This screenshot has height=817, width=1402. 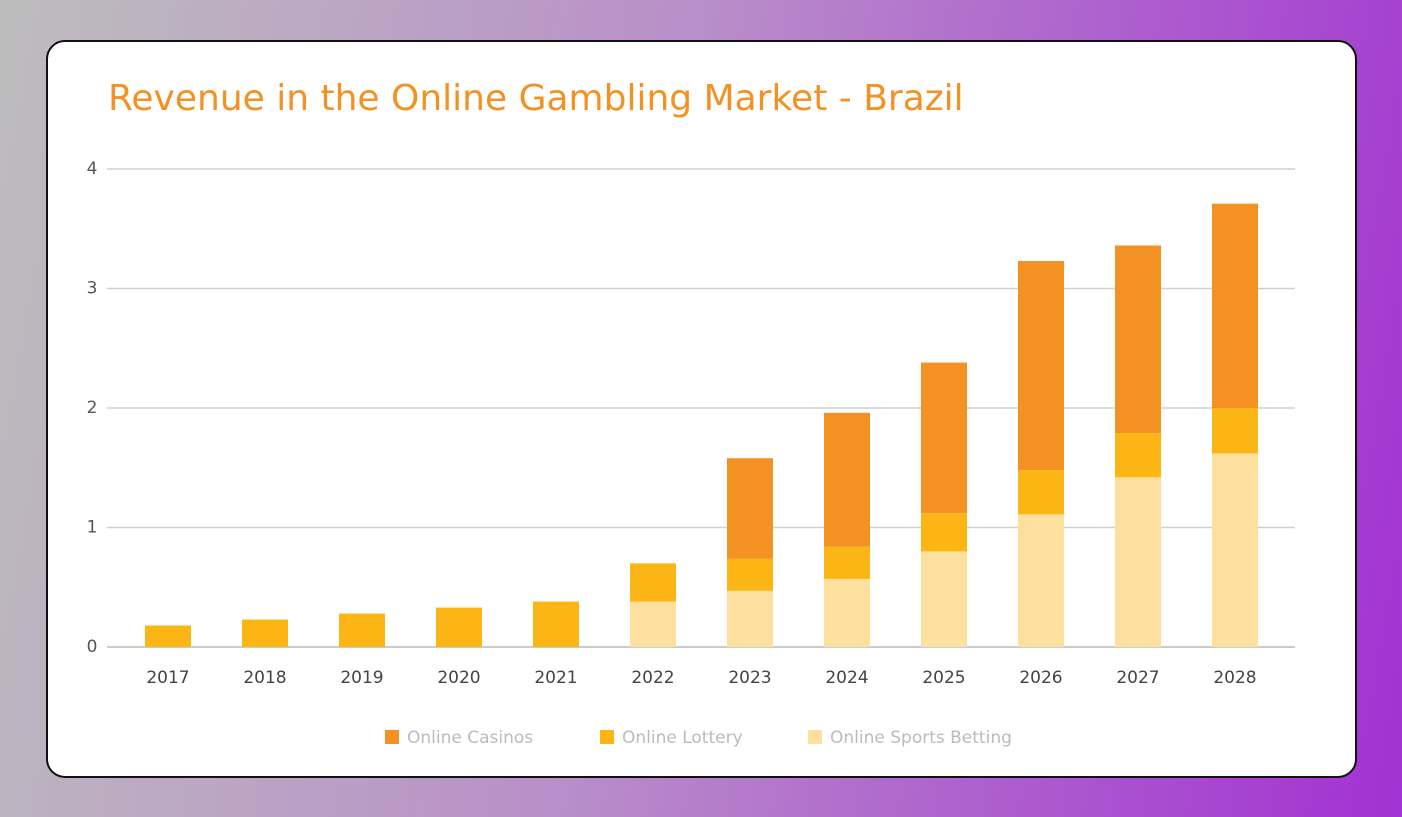 What do you see at coordinates (555, 678) in the screenshot?
I see `x-tick-label: 2021` at bounding box center [555, 678].